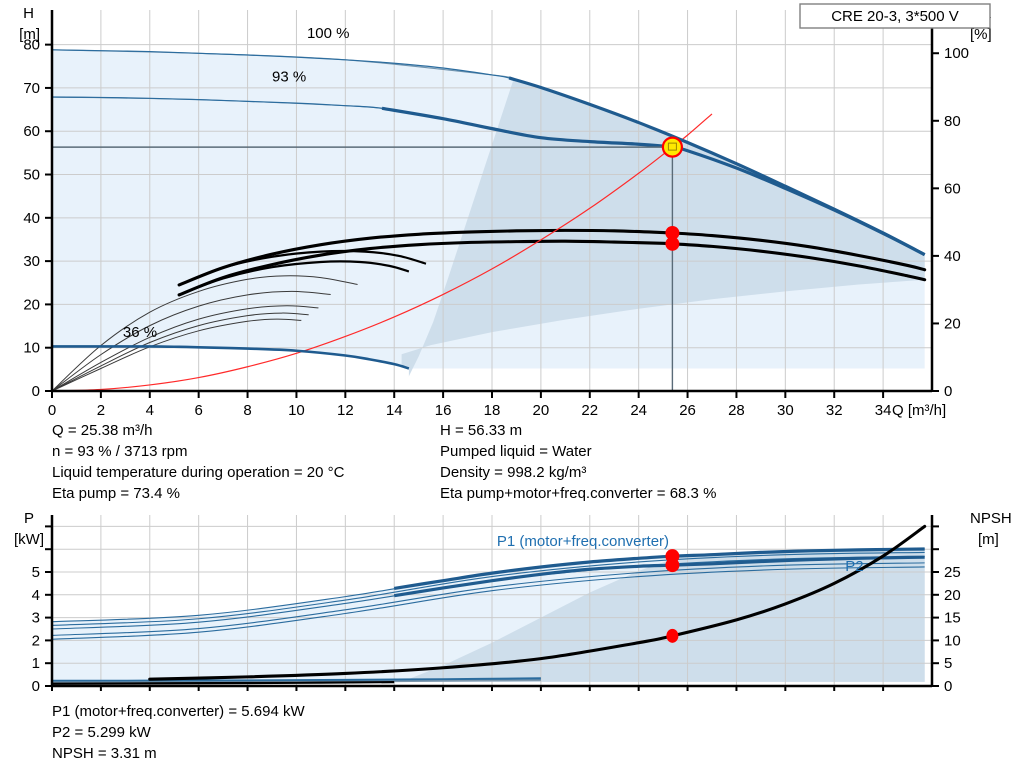 The height and width of the screenshot is (781, 1024). Describe the element at coordinates (583, 541) in the screenshot. I see `power-annotation-0: P1 (motor+freq.converter)` at that location.